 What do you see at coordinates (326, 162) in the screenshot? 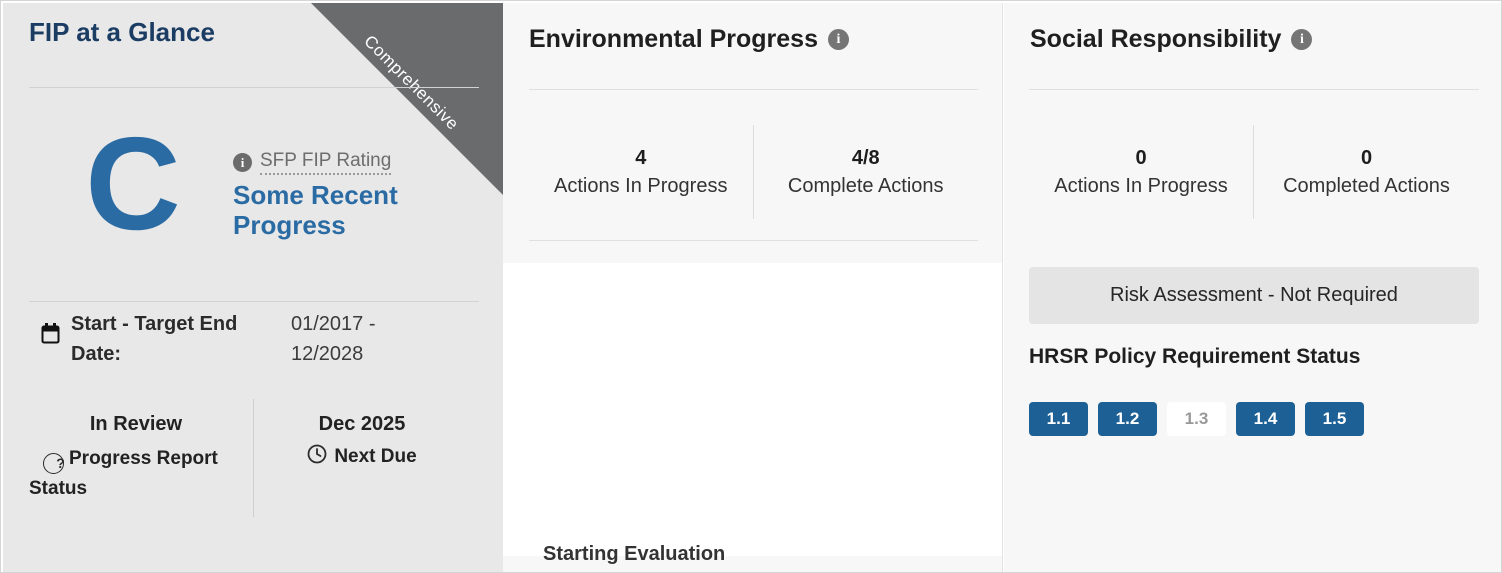
I see `sfp-fip-rating-link: SFP FIP Rating` at bounding box center [326, 162].